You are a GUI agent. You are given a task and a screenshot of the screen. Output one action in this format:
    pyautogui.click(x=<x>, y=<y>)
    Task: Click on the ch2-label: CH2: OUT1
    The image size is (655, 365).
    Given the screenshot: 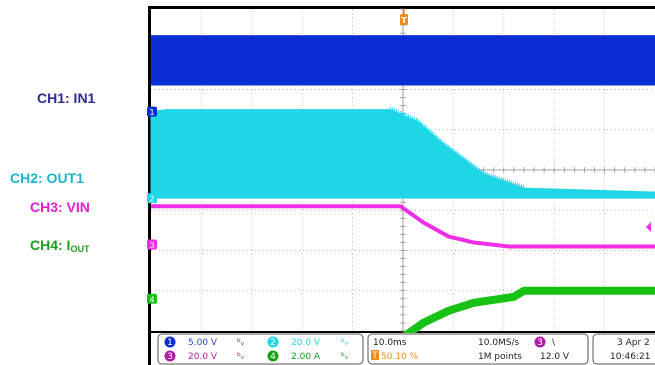 What is the action you would take?
    pyautogui.click(x=47, y=178)
    